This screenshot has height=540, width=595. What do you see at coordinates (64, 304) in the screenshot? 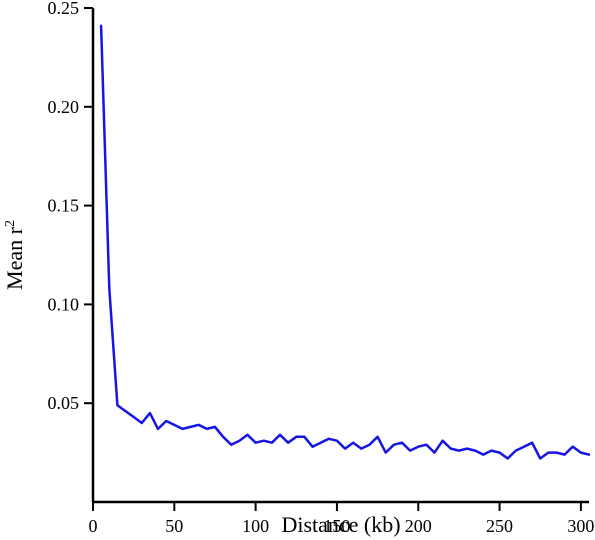
I see `y-tick-label: 0.10` at bounding box center [64, 304].